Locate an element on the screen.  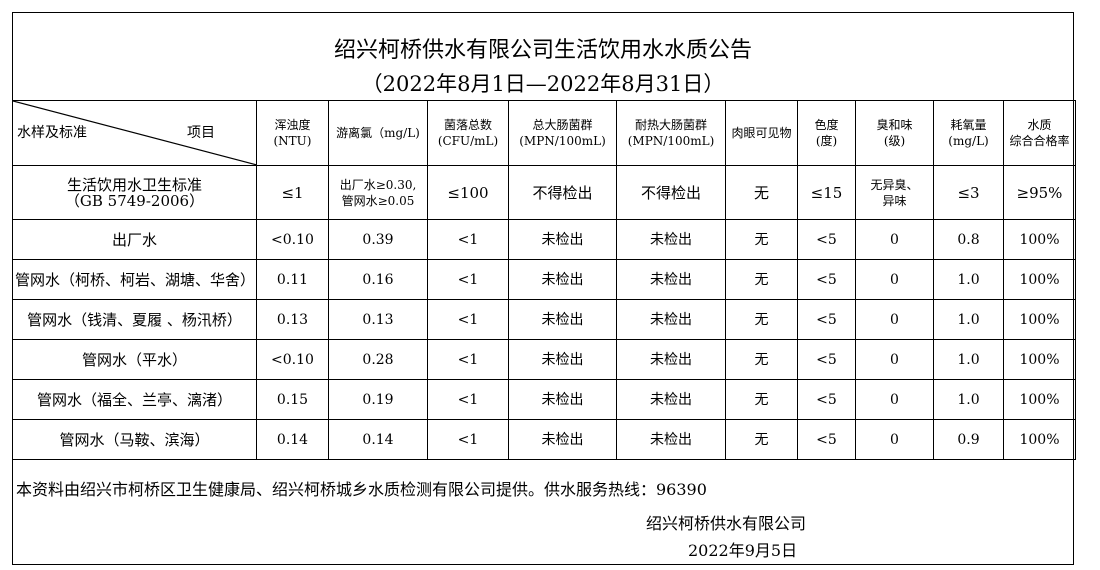
column-title: 肉眼可见物 is located at coordinates (761, 133).